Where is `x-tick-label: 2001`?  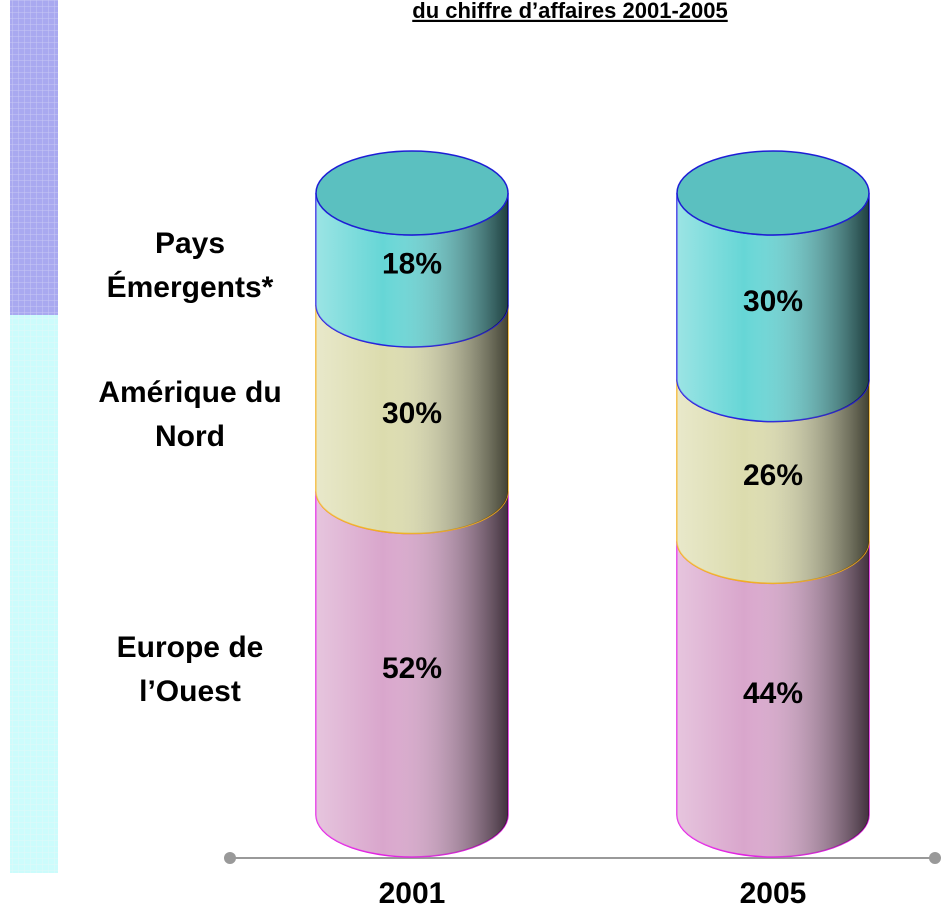 x-tick-label: 2001 is located at coordinates (412, 893).